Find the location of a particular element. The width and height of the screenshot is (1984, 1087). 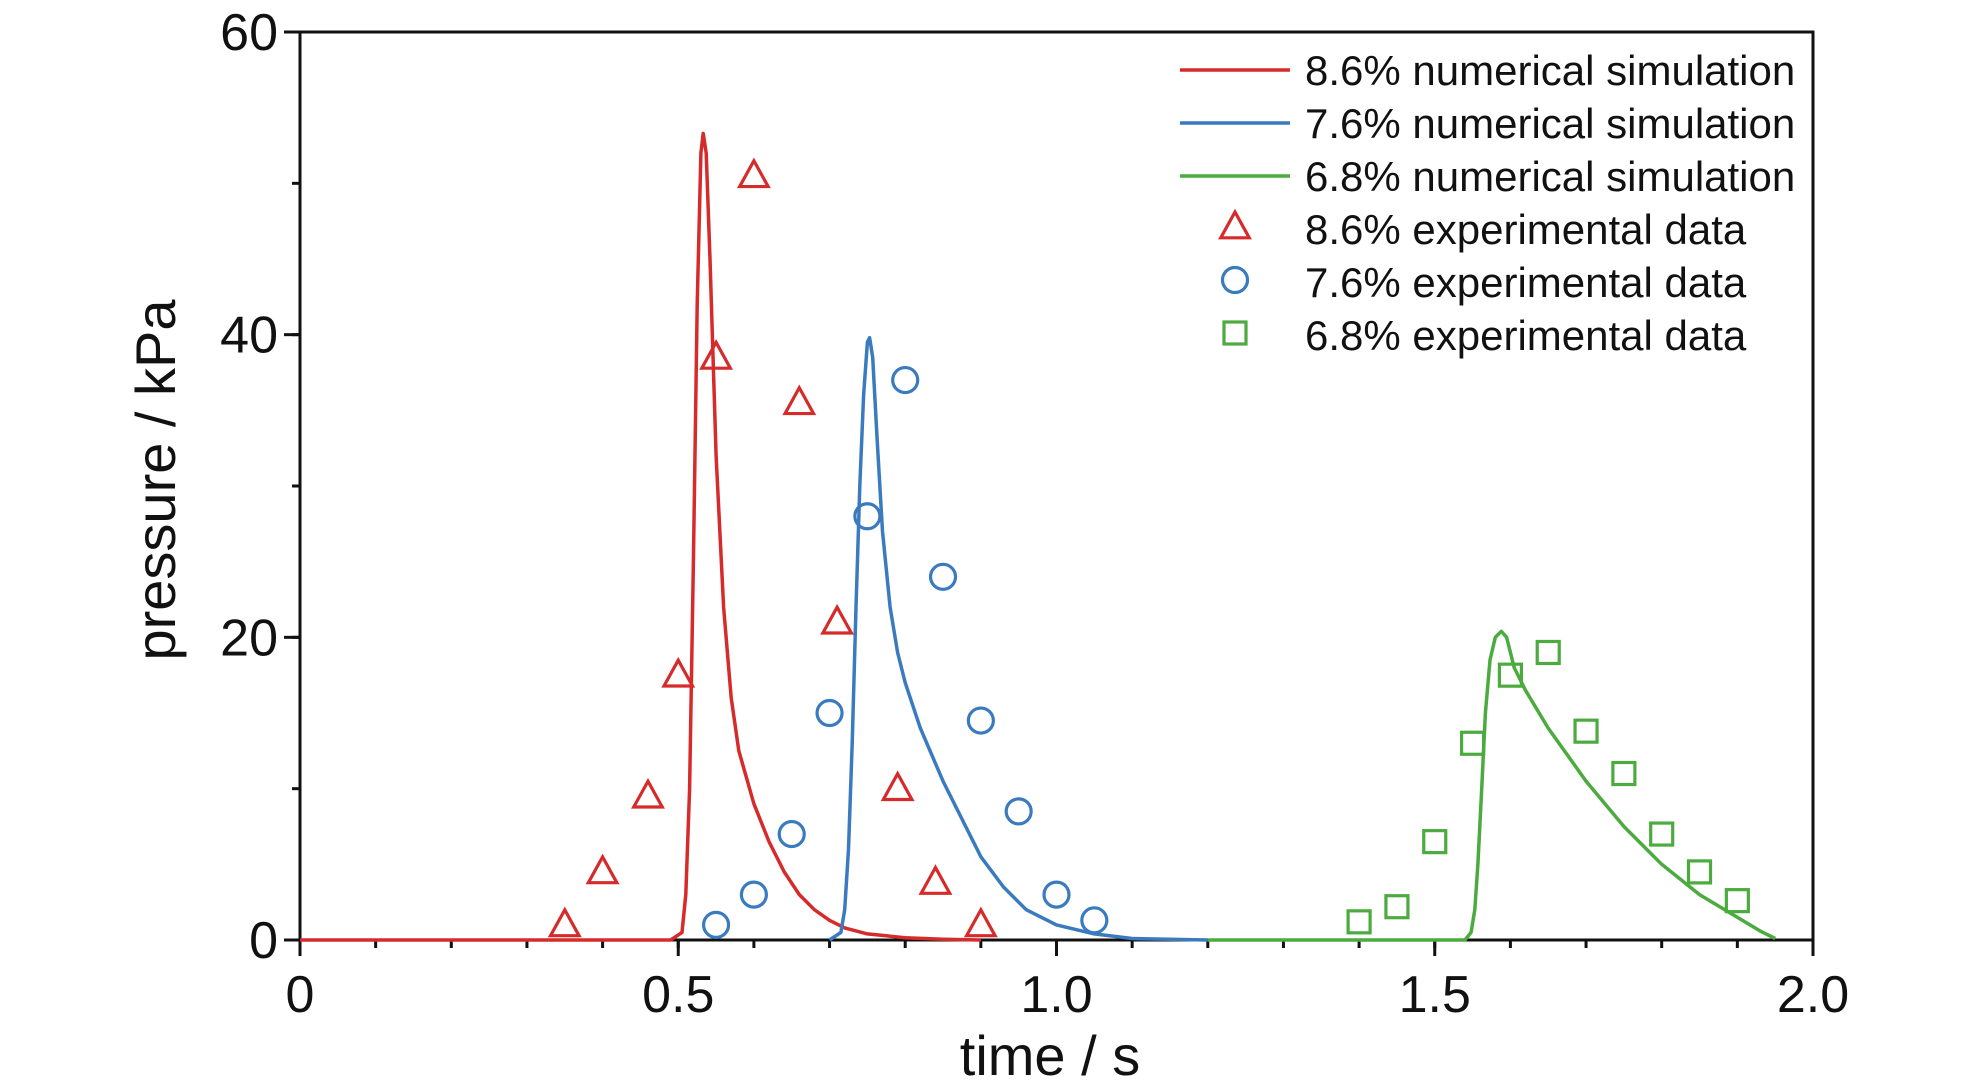

y-tick-label: 20 is located at coordinates (249, 638).